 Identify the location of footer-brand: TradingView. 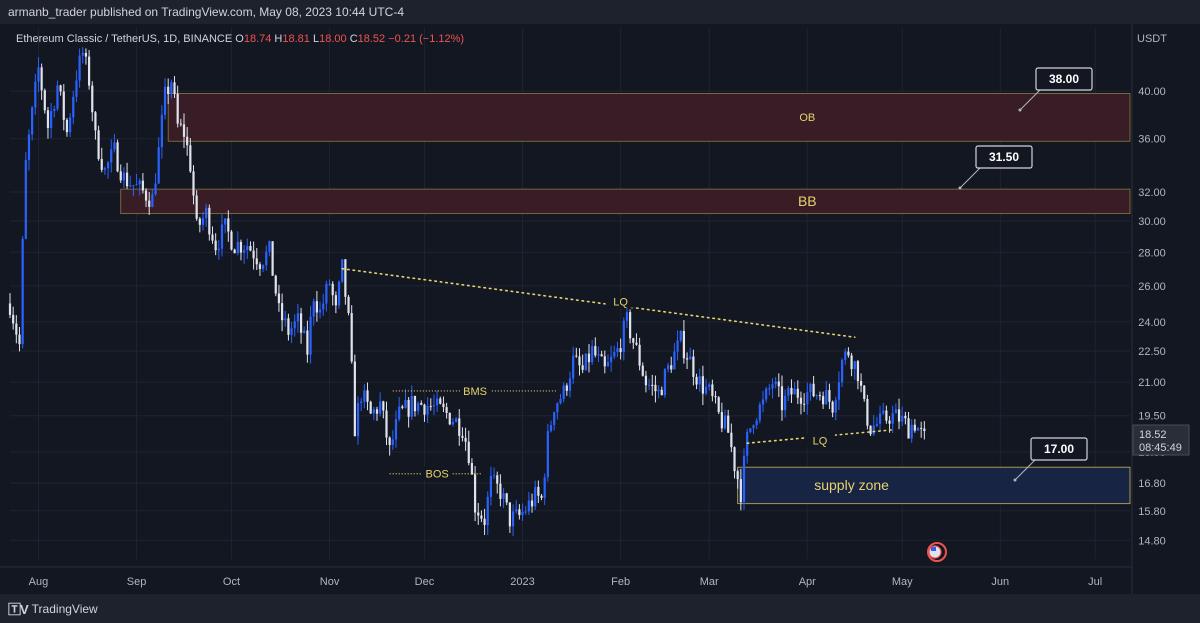
(64, 608).